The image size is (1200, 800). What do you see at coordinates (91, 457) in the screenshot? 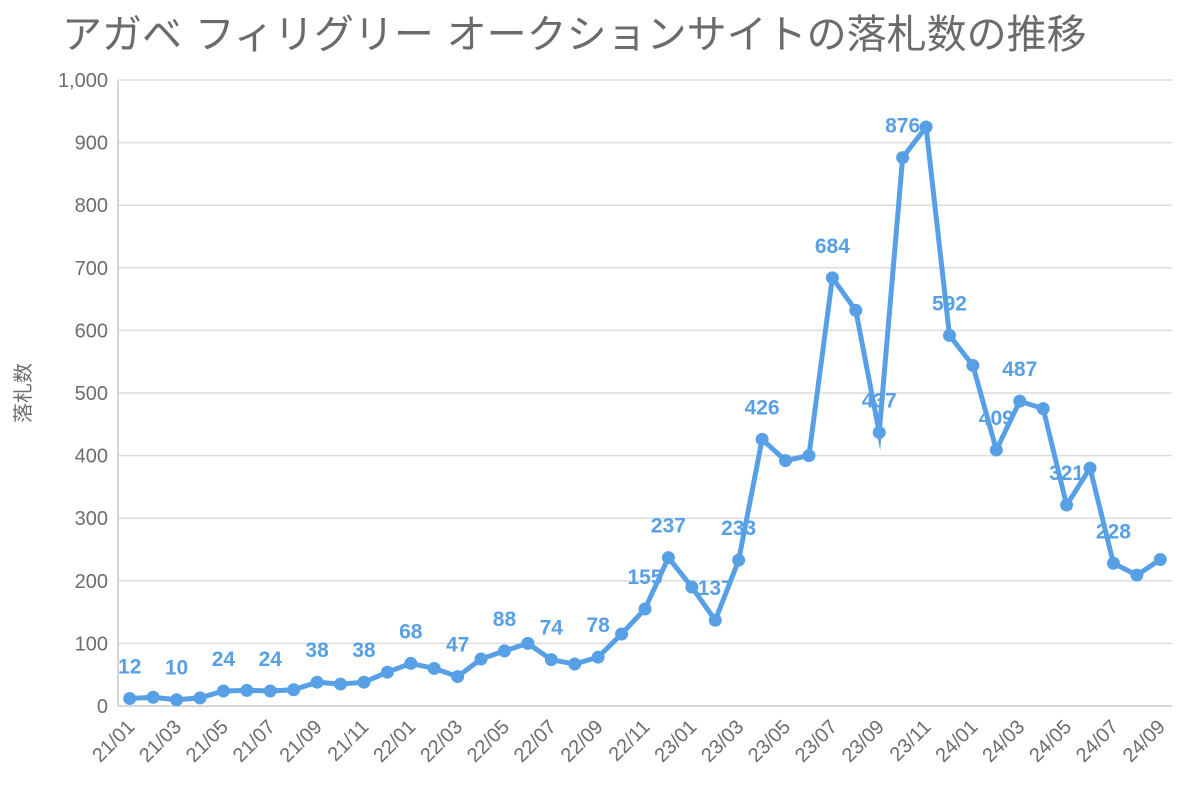
I see `y-tick-label: 400` at bounding box center [91, 457].